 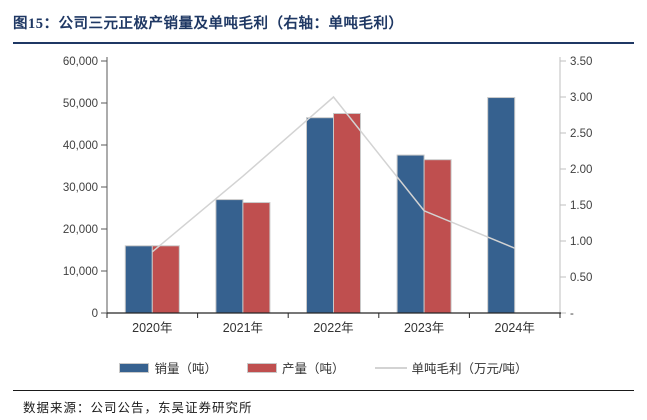 What do you see at coordinates (424, 328) in the screenshot?
I see `x-axis-label-2023年: 2023年` at bounding box center [424, 328].